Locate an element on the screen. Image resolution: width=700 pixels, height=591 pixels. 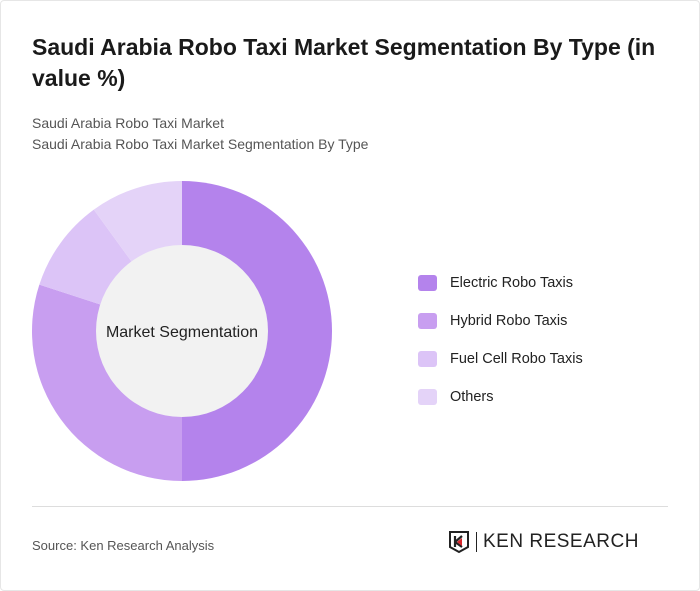
ken-logo-icon is located at coordinates (459, 542).